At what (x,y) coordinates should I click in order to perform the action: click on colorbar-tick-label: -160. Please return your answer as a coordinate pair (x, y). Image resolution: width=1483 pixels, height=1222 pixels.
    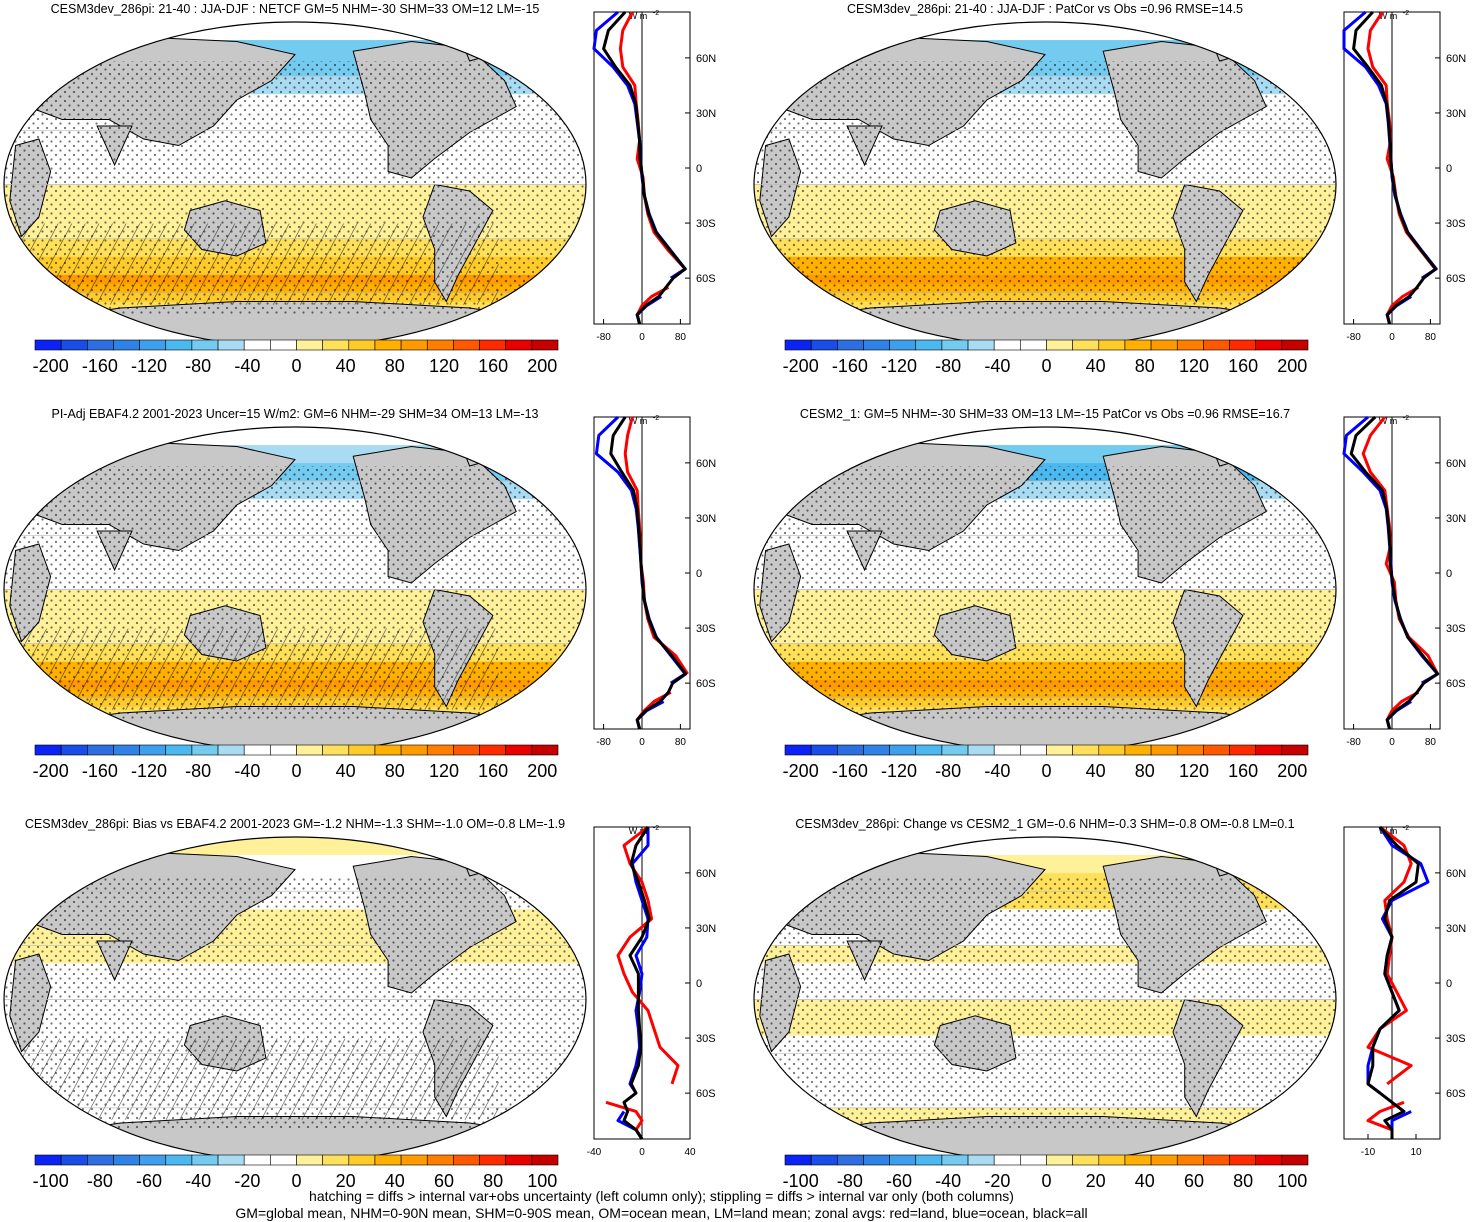
    Looking at the image, I should click on (100, 366).